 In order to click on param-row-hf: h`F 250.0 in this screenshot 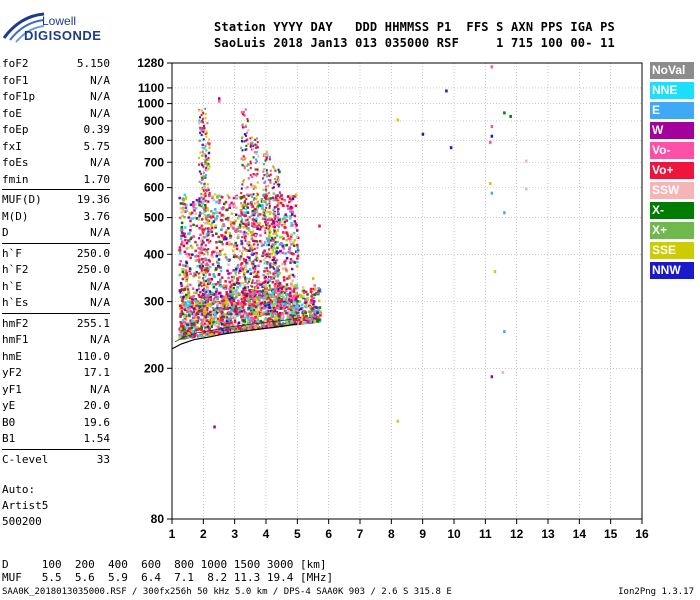, I will do `click(56, 254)`.